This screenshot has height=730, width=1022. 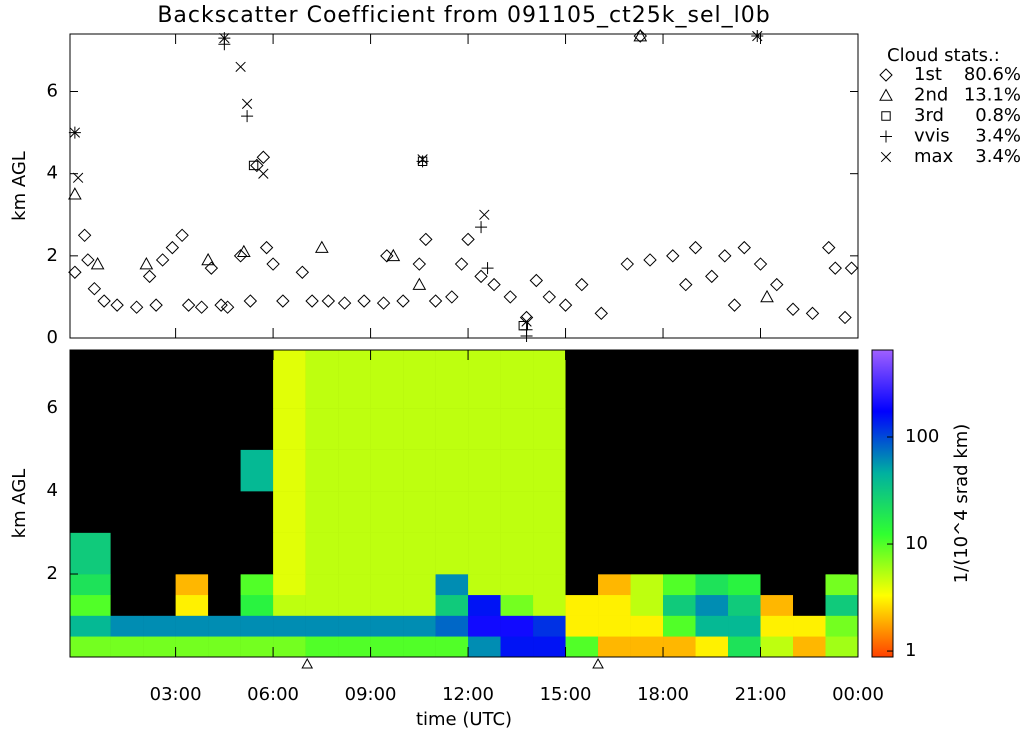 I want to click on legend-label: 3rd, so click(x=929, y=115).